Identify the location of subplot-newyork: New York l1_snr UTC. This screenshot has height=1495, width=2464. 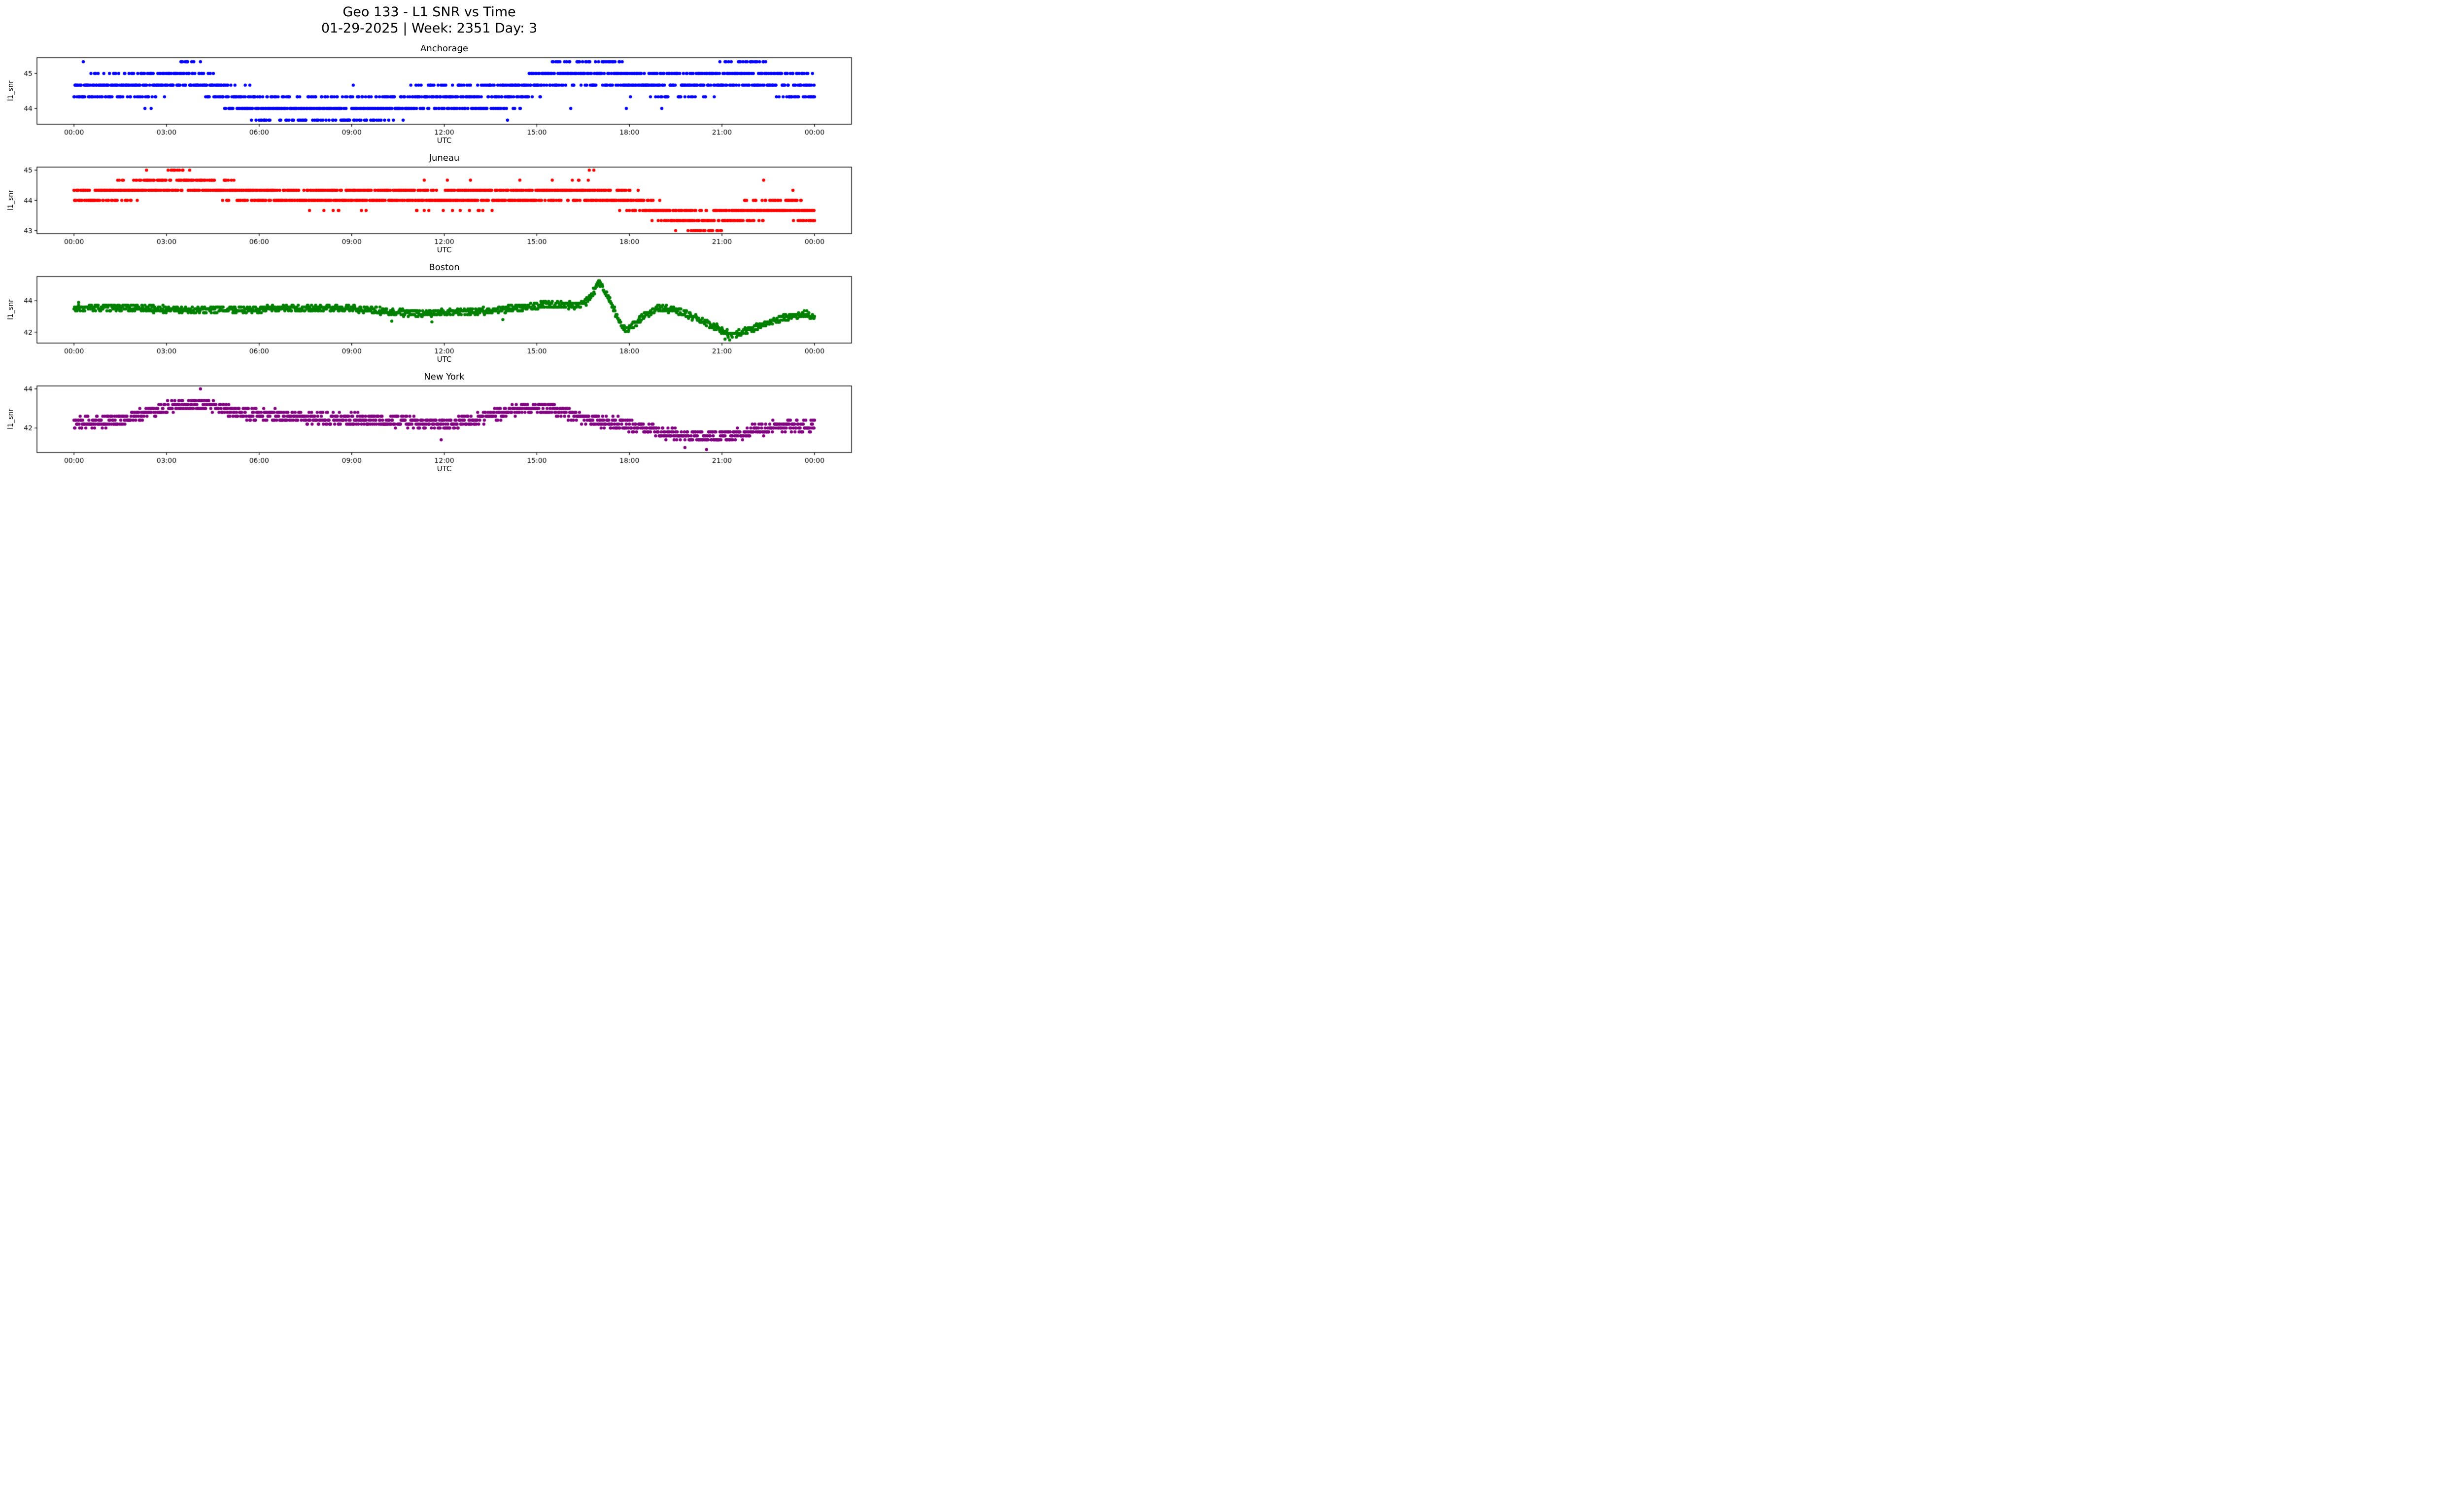
(429, 423).